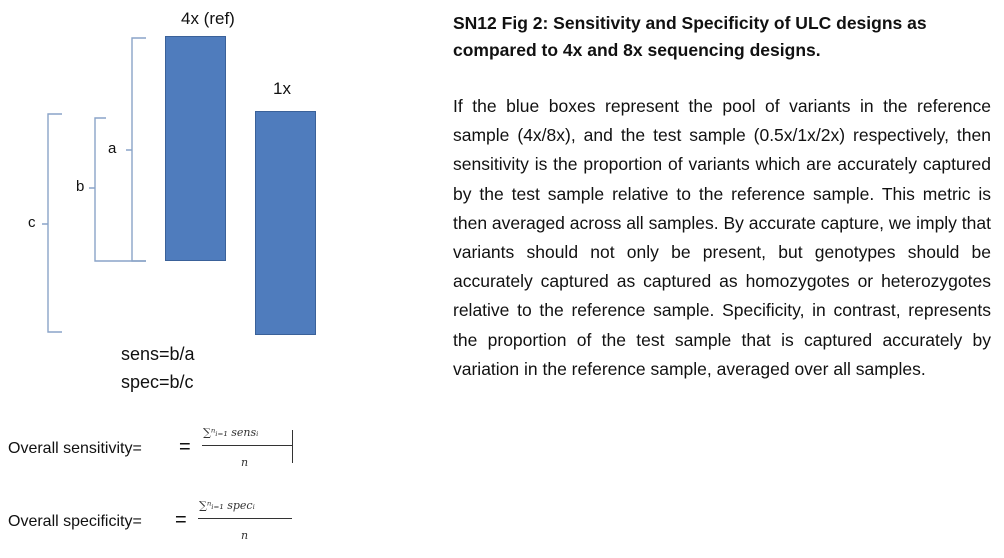 Image resolution: width=1004 pixels, height=558 pixels. I want to click on sensitivity-equals-sign: =, so click(185, 447).